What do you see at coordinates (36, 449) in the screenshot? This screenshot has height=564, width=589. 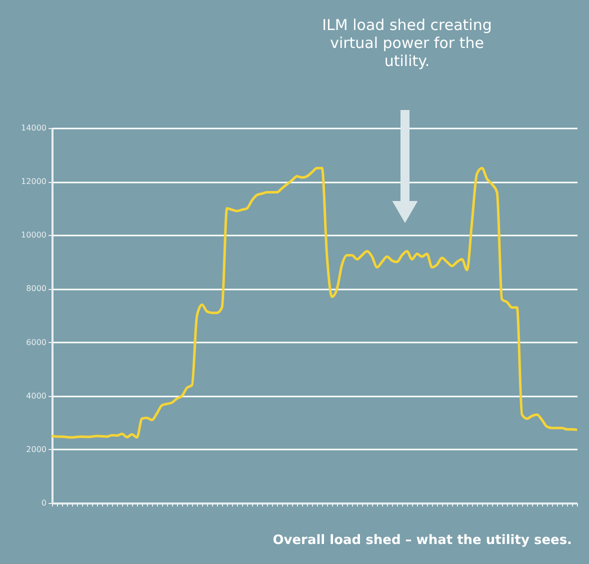 I see `y-tick-label: 2000` at bounding box center [36, 449].